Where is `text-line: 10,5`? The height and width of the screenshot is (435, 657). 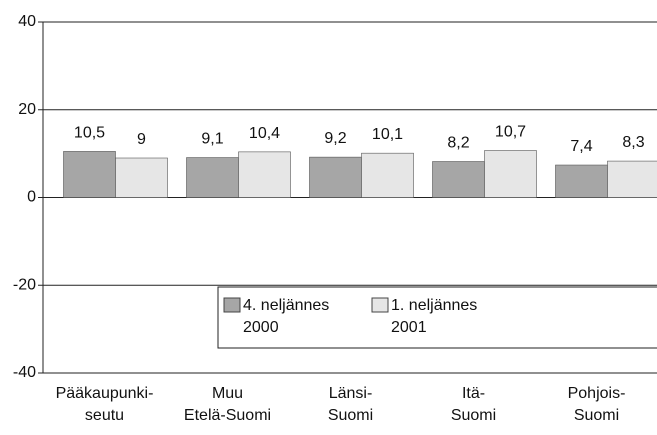
text-line: 10,5 is located at coordinates (89, 133).